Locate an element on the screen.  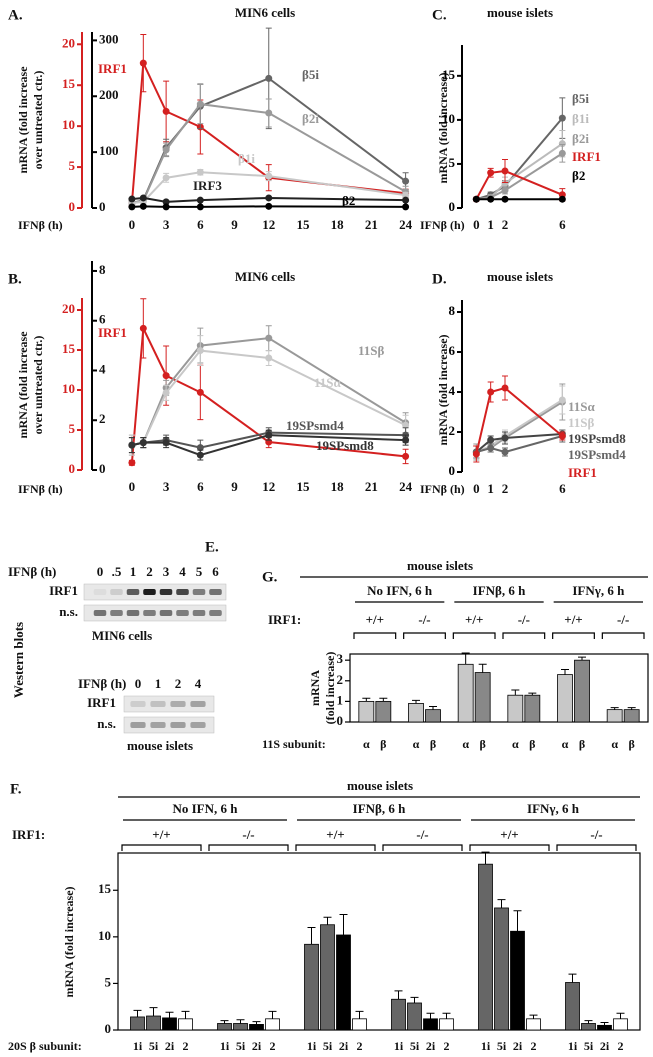
x-tick-label: 15 is located at coordinates (303, 486).